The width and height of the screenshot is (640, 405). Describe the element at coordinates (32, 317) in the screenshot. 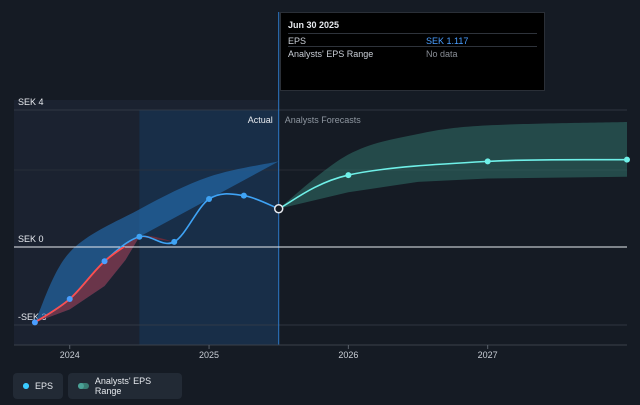

I see `y-tick-label-2: -SEK 3` at that location.